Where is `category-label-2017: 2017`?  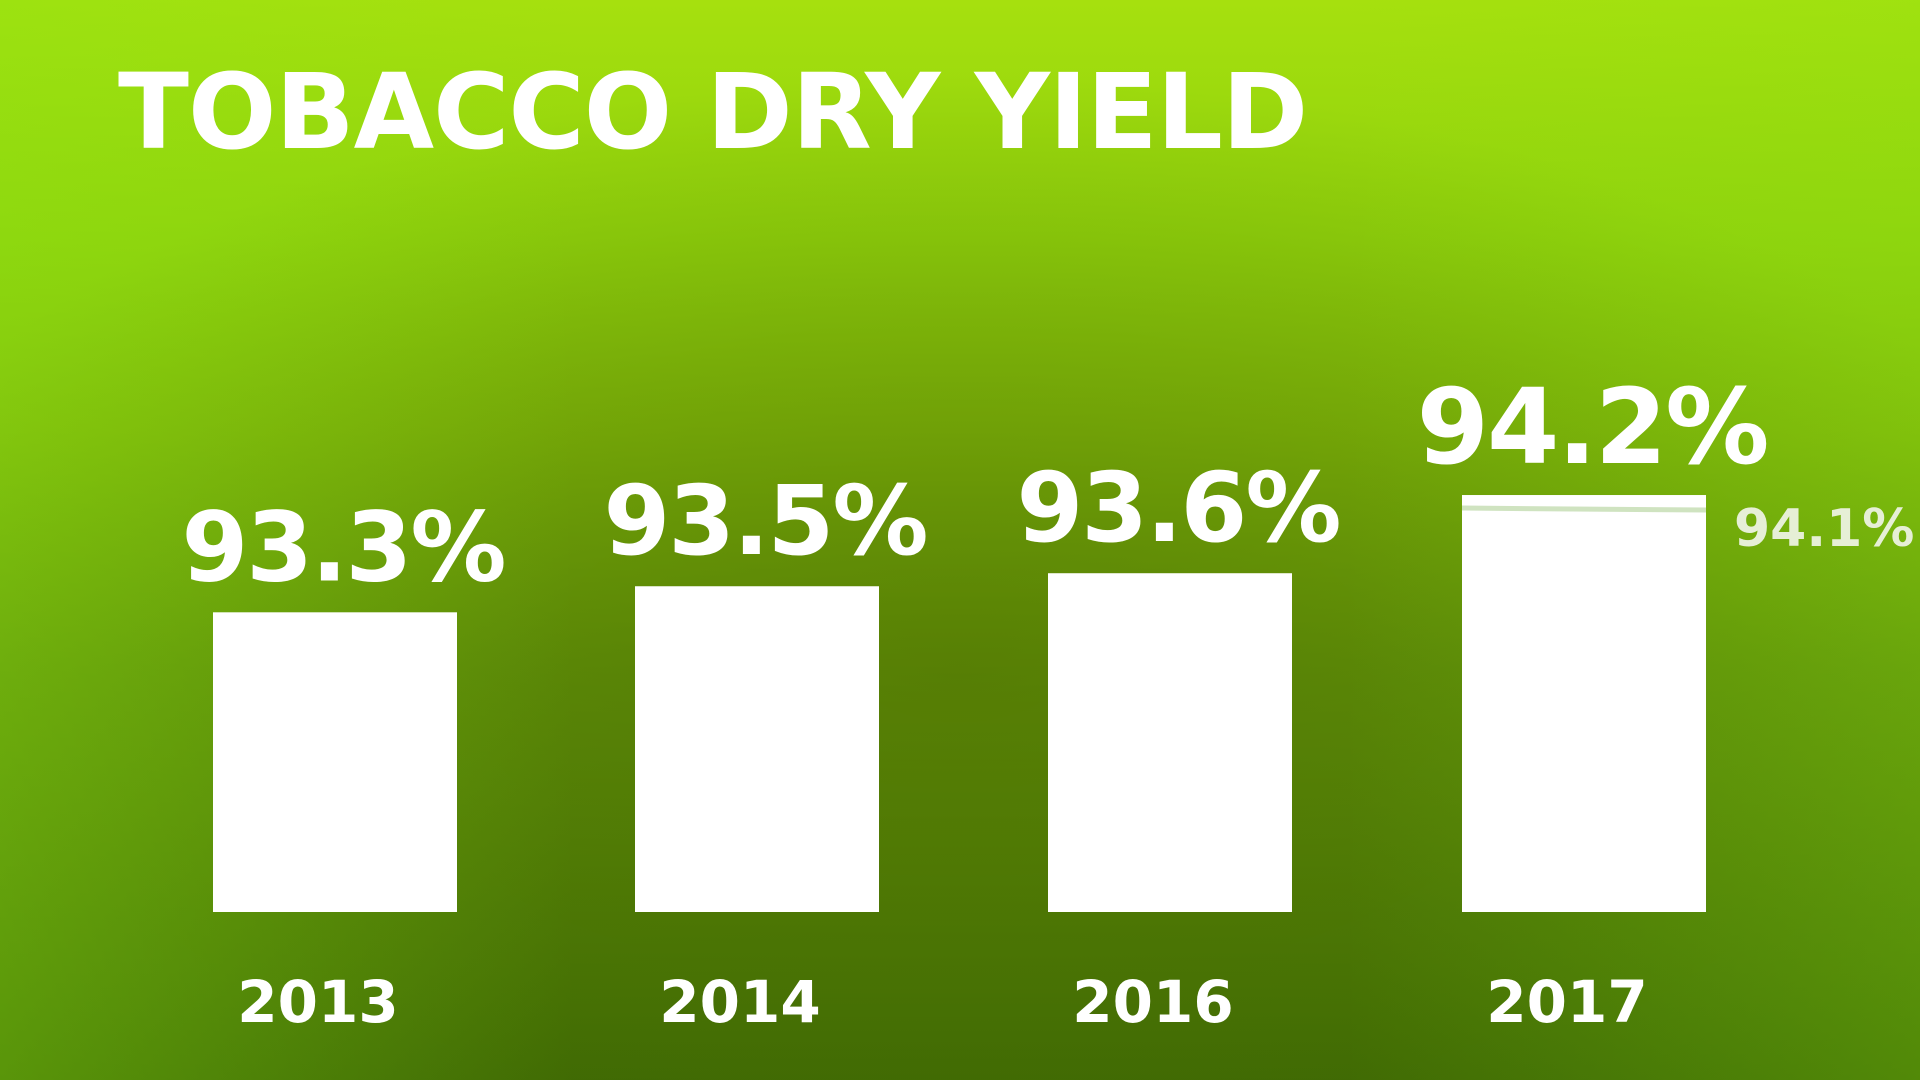 category-label-2017: 2017 is located at coordinates (1566, 1002).